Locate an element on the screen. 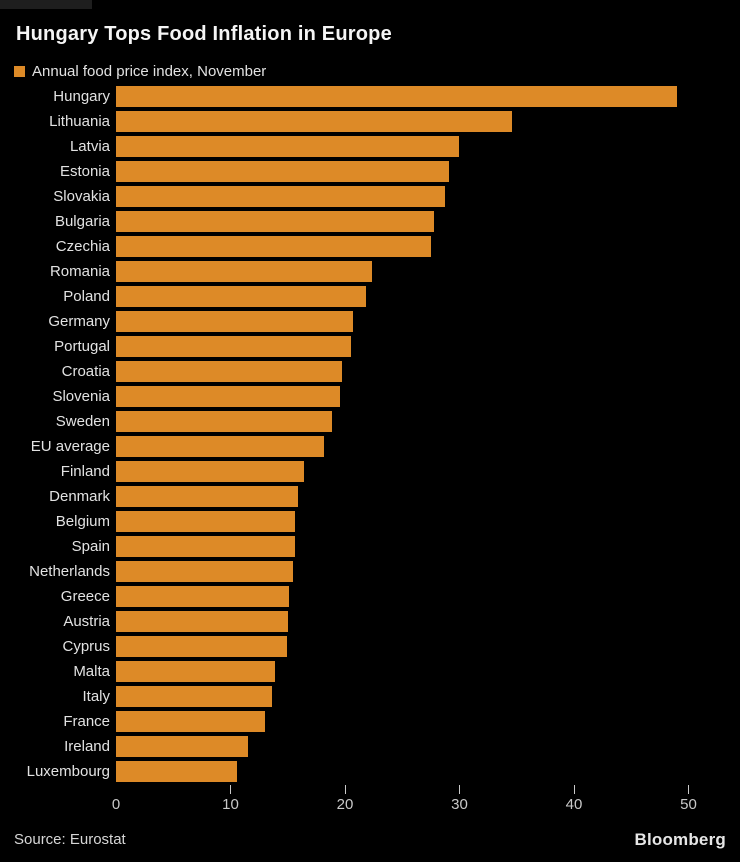  chart-row-netherlands: Netherlands is located at coordinates (370, 571).